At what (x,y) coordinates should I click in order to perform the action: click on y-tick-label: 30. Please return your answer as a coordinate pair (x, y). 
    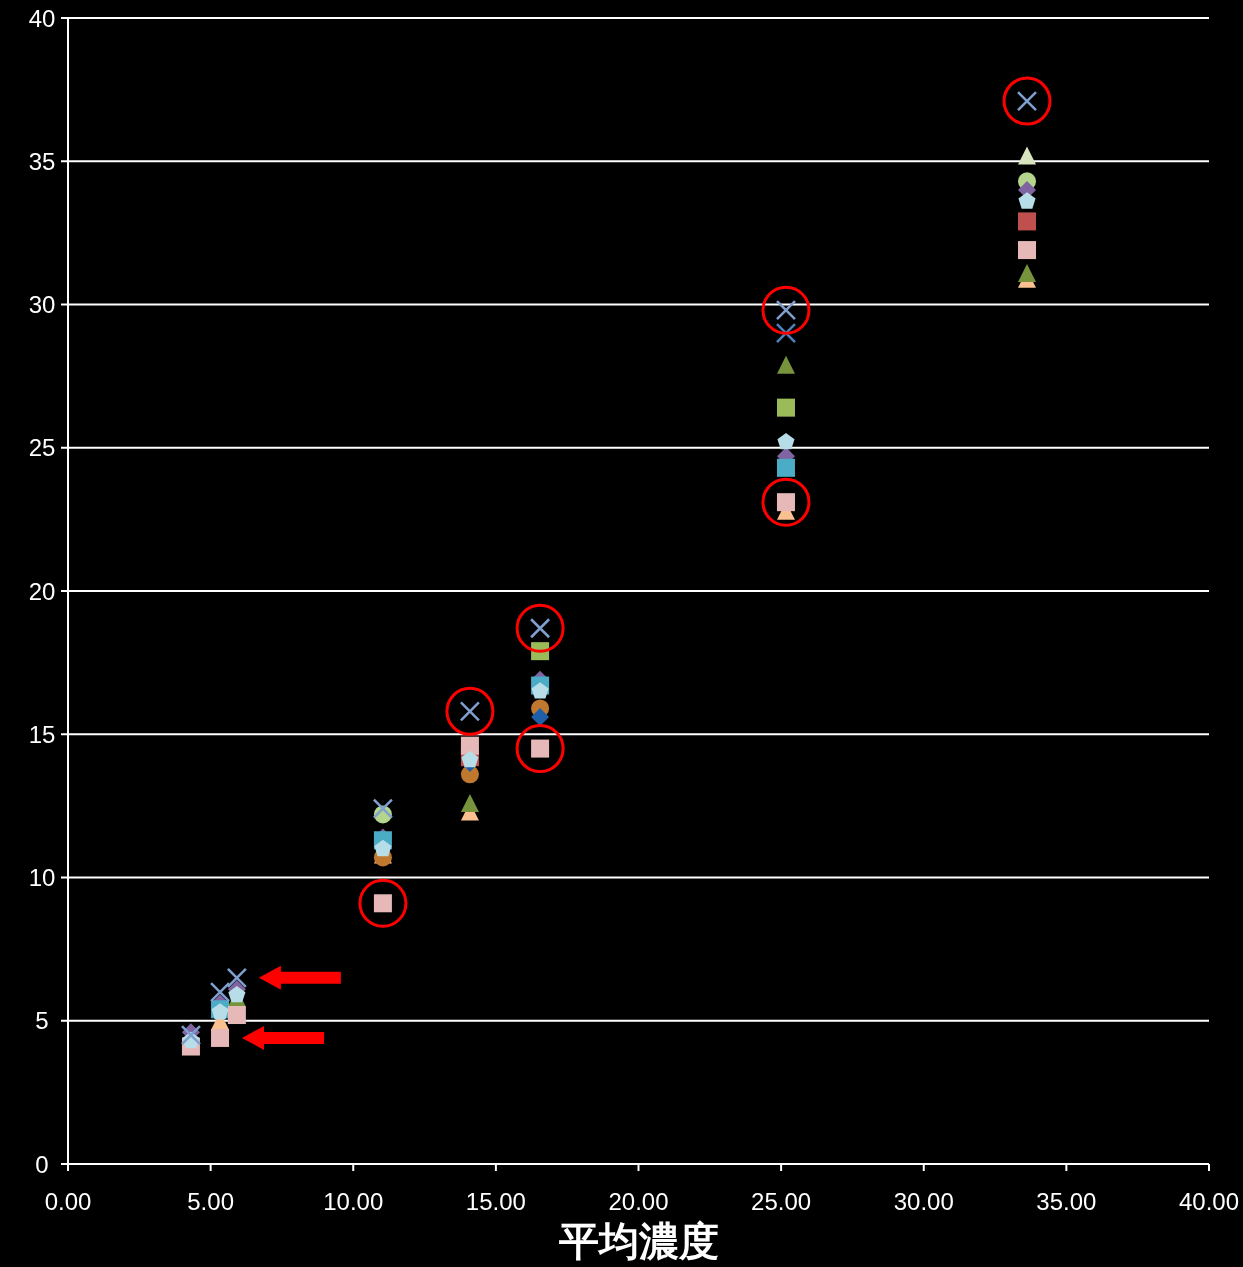
    Looking at the image, I should click on (42, 304).